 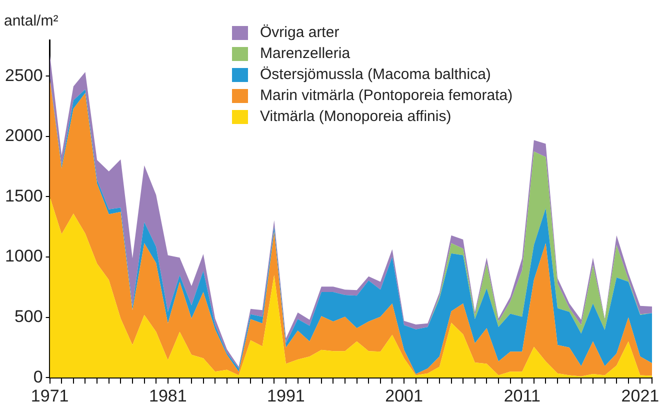 I want to click on x-tick-label: 2011, so click(x=522, y=396).